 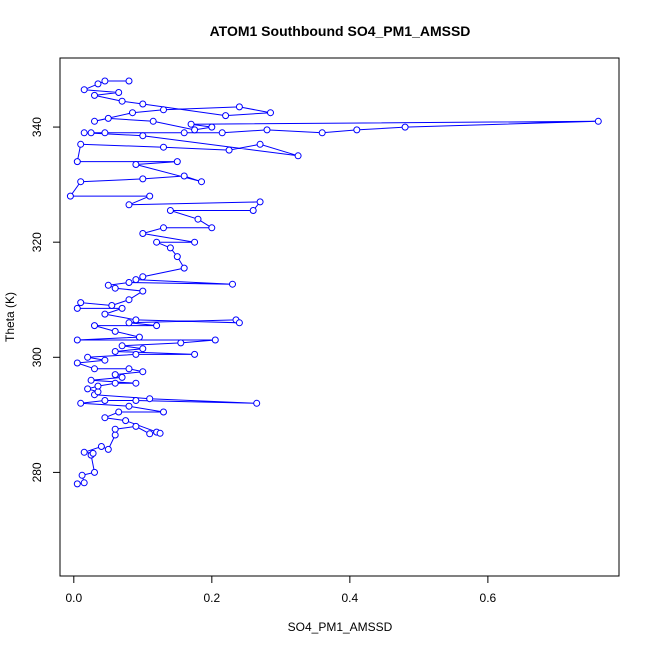 I want to click on y-tick-label: 320, so click(x=37, y=242).